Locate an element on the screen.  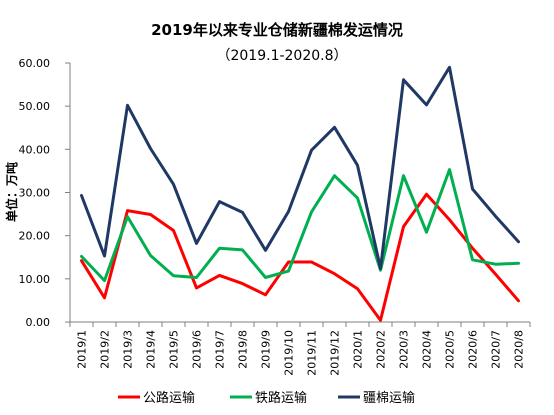
legend: 公路运输 铁路运输 疆棉运输 is located at coordinates (266, 398).